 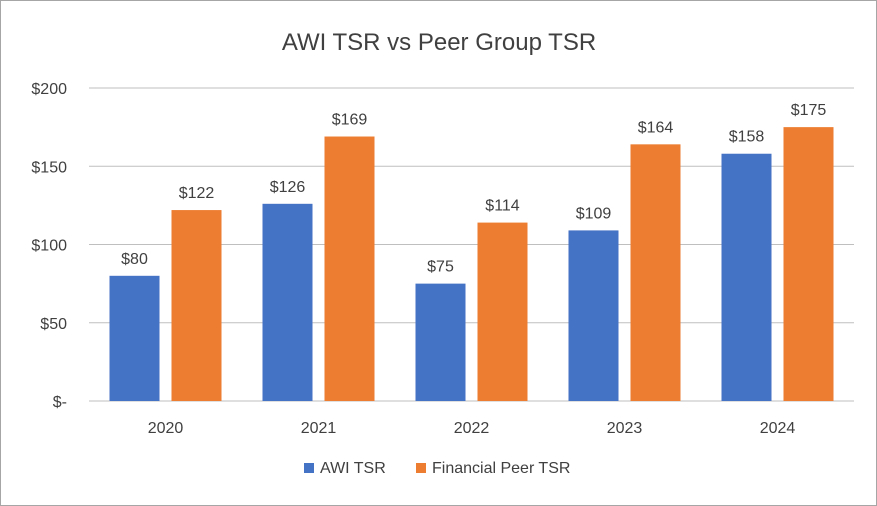 What do you see at coordinates (809, 110) in the screenshot?
I see `data-label: $175` at bounding box center [809, 110].